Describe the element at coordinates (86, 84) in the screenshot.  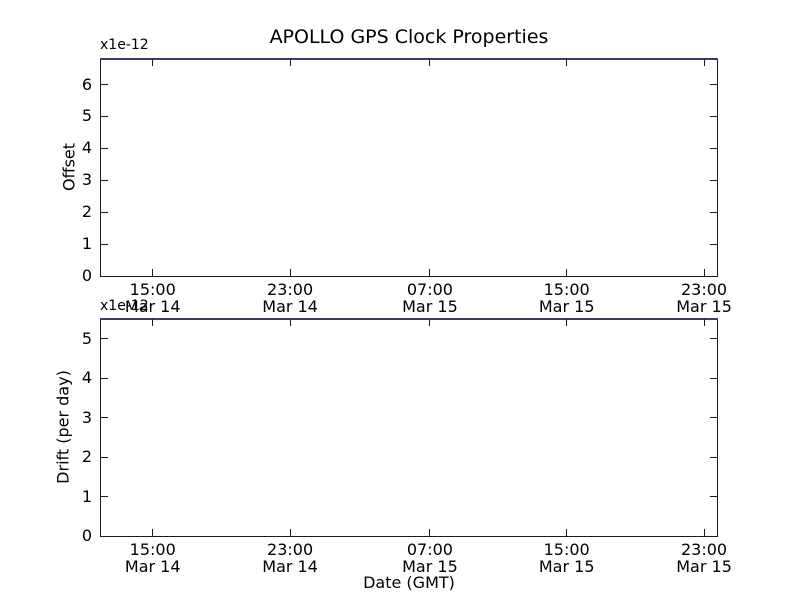
I see `y-tick-label: 6` at that location.